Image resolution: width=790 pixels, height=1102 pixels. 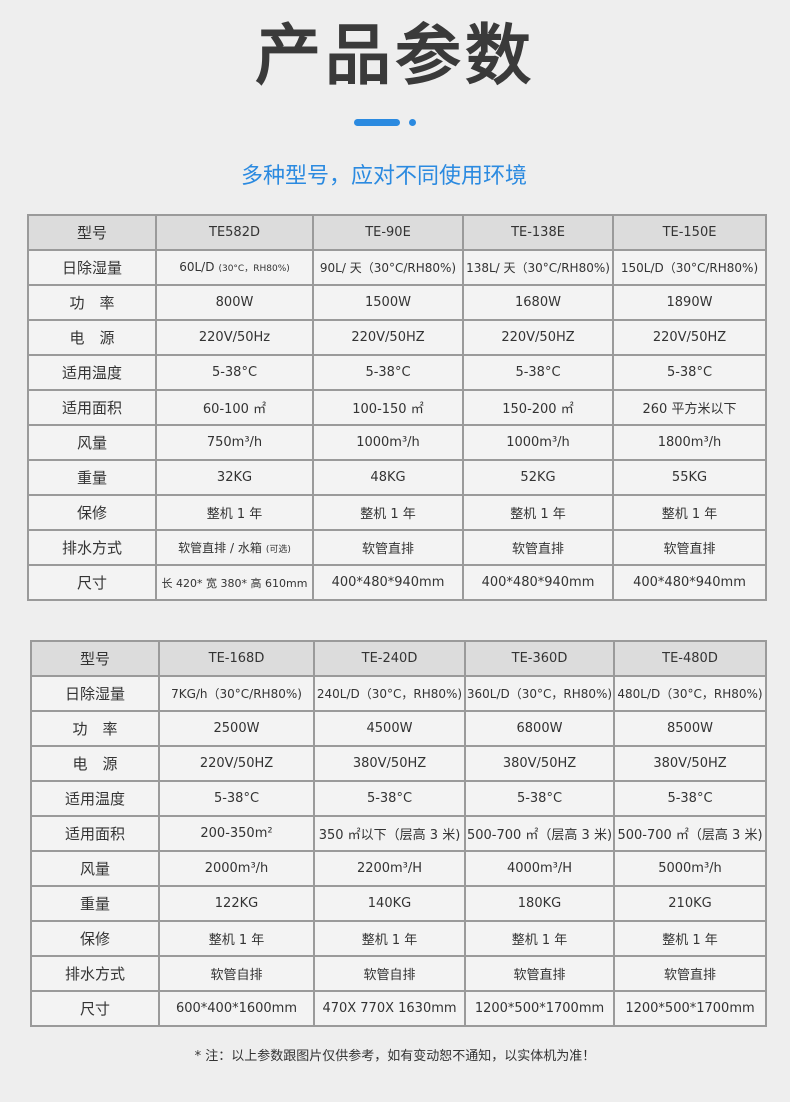 I want to click on table-cell: 48KG, so click(x=388, y=477).